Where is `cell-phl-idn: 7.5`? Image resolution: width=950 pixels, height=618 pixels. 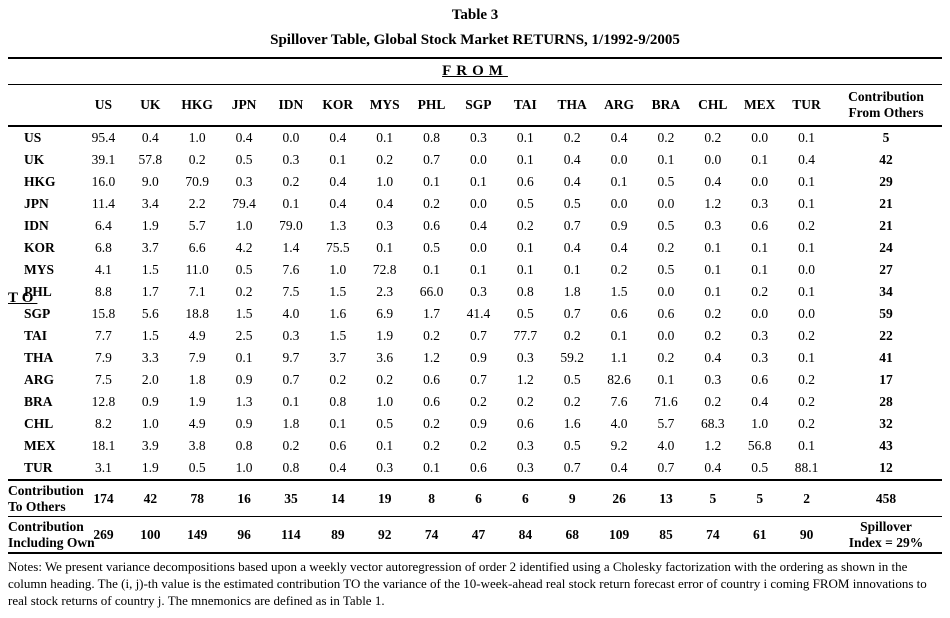
cell-phl-idn: 7.5 is located at coordinates (291, 291).